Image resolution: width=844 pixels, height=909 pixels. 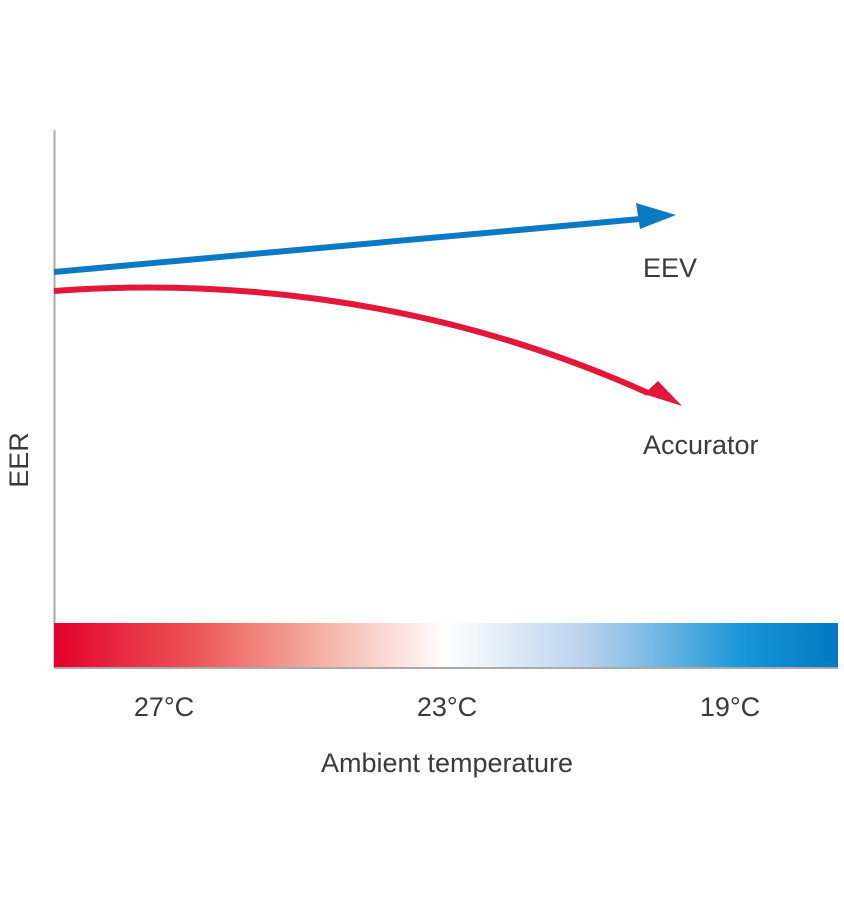 What do you see at coordinates (447, 763) in the screenshot?
I see `x-axis-label: Ambient temperature` at bounding box center [447, 763].